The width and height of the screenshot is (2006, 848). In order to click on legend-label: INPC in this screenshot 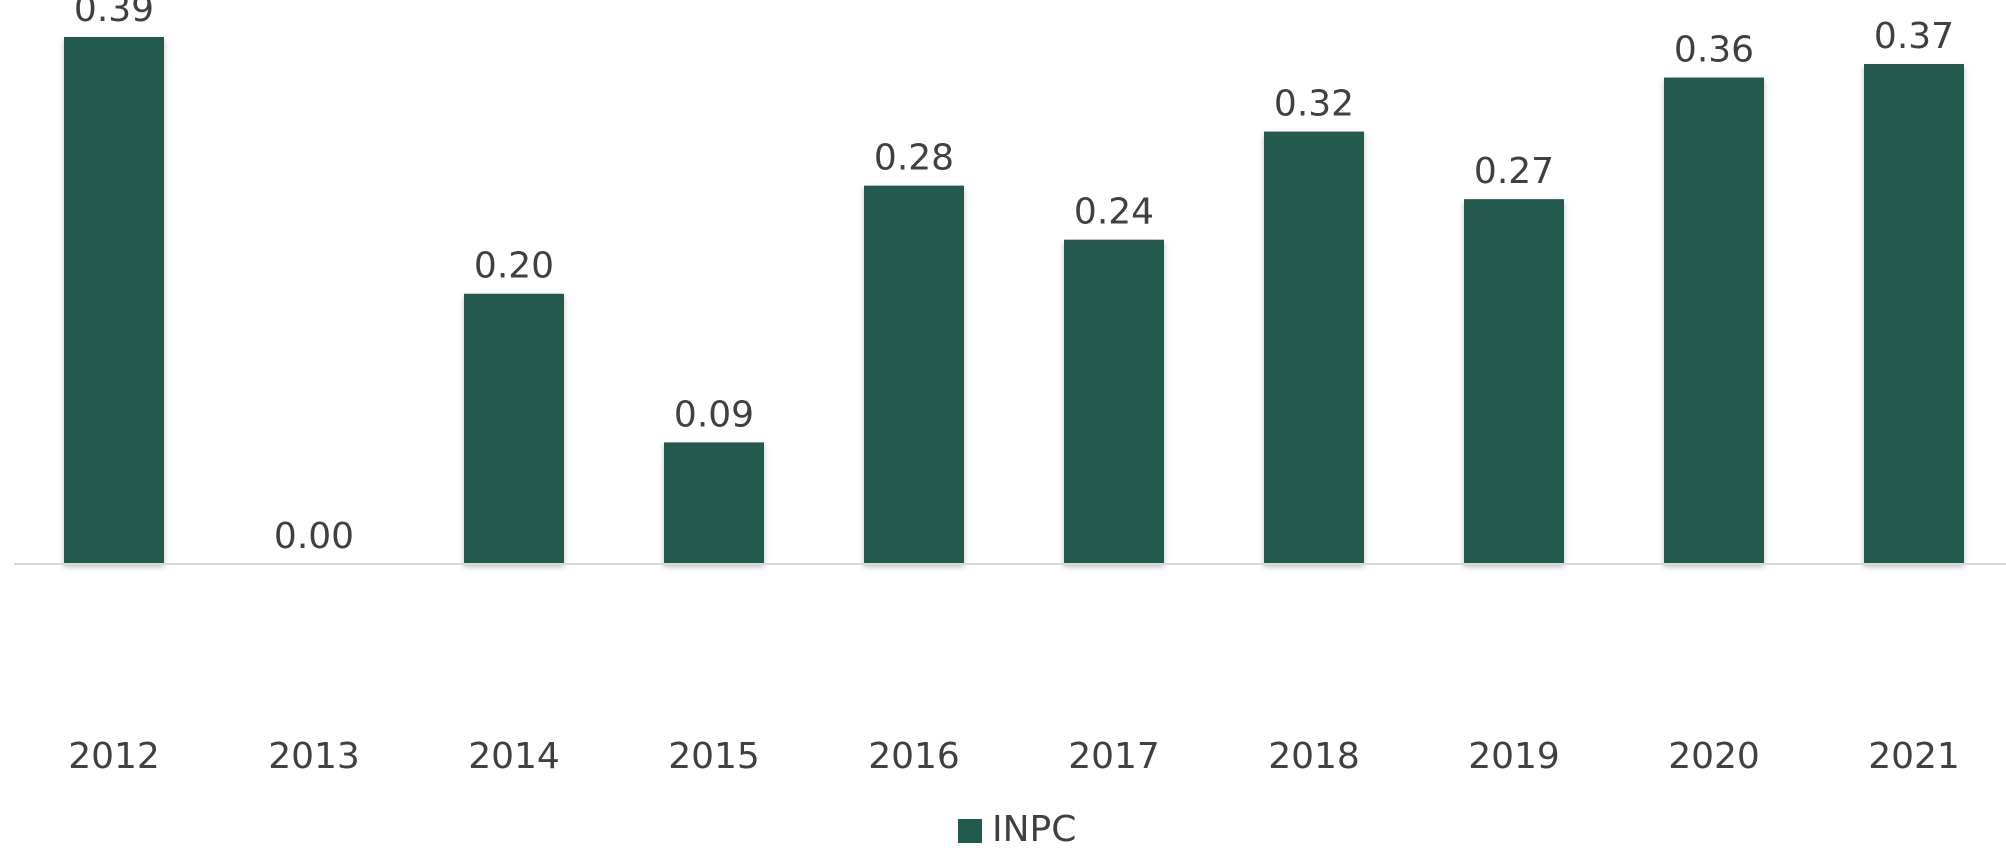, I will do `click(1034, 828)`.